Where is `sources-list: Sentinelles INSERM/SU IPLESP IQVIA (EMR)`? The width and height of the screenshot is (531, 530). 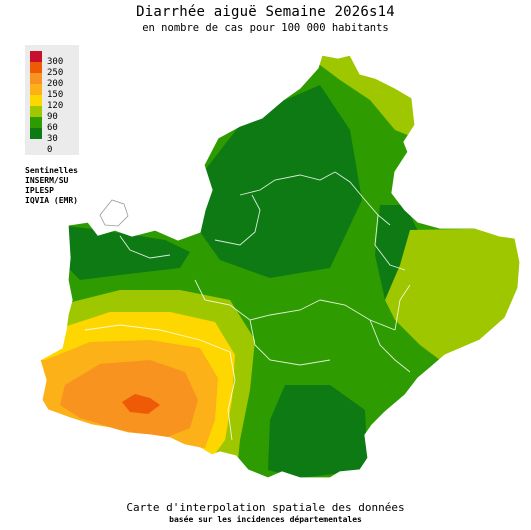 sources-list: Sentinelles INSERM/SU IPLESP IQVIA (EMR) is located at coordinates (51, 186).